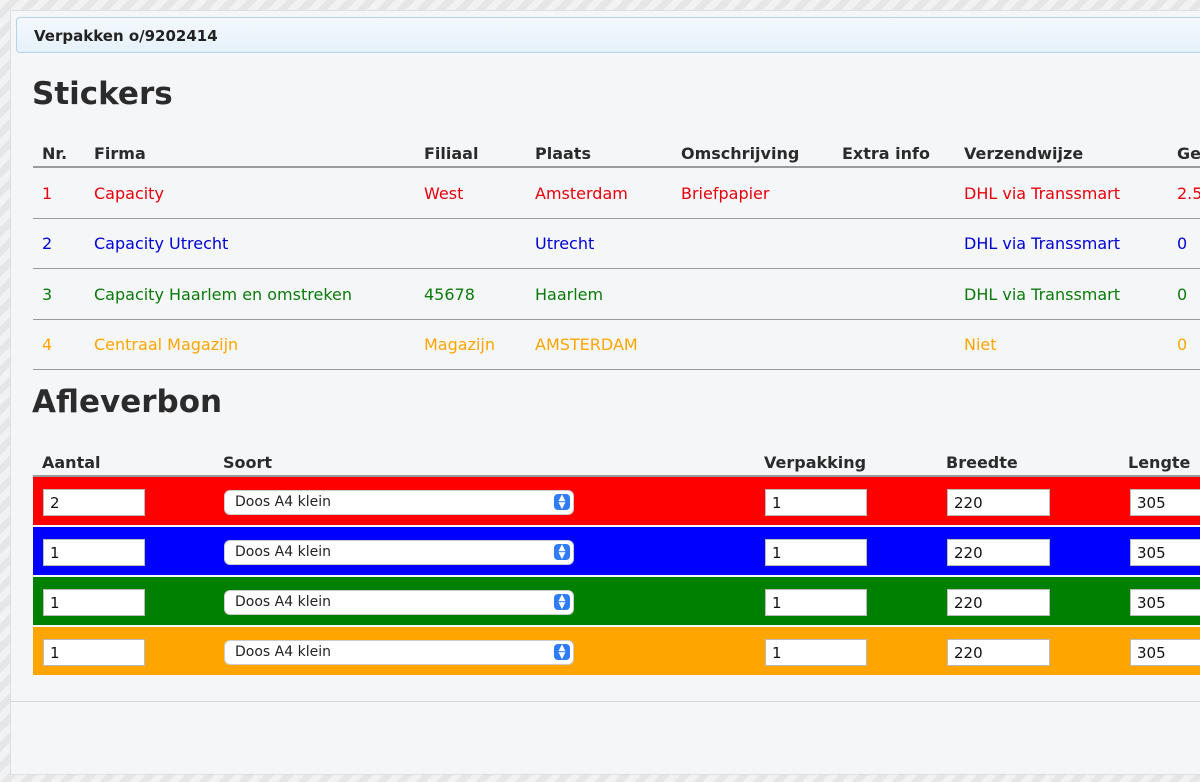 The width and height of the screenshot is (1200, 782). I want to click on cell-nr: 4, so click(47, 344).